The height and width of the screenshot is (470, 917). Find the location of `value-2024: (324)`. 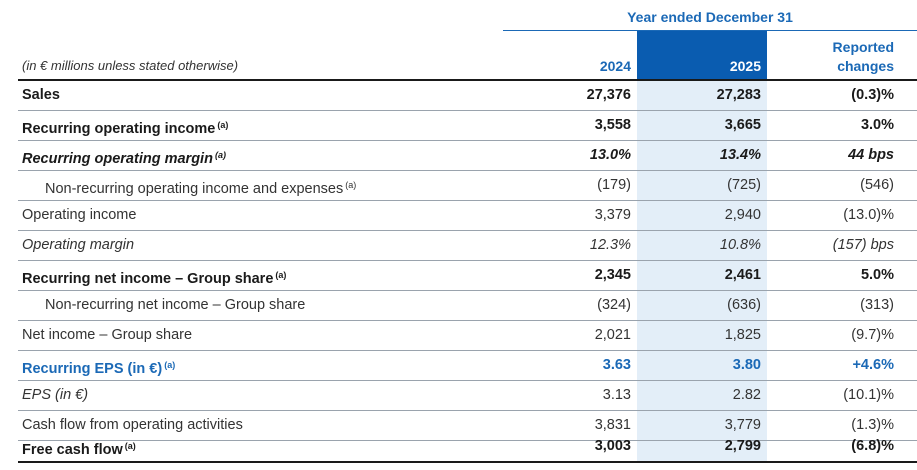

value-2024: (324) is located at coordinates (614, 305).